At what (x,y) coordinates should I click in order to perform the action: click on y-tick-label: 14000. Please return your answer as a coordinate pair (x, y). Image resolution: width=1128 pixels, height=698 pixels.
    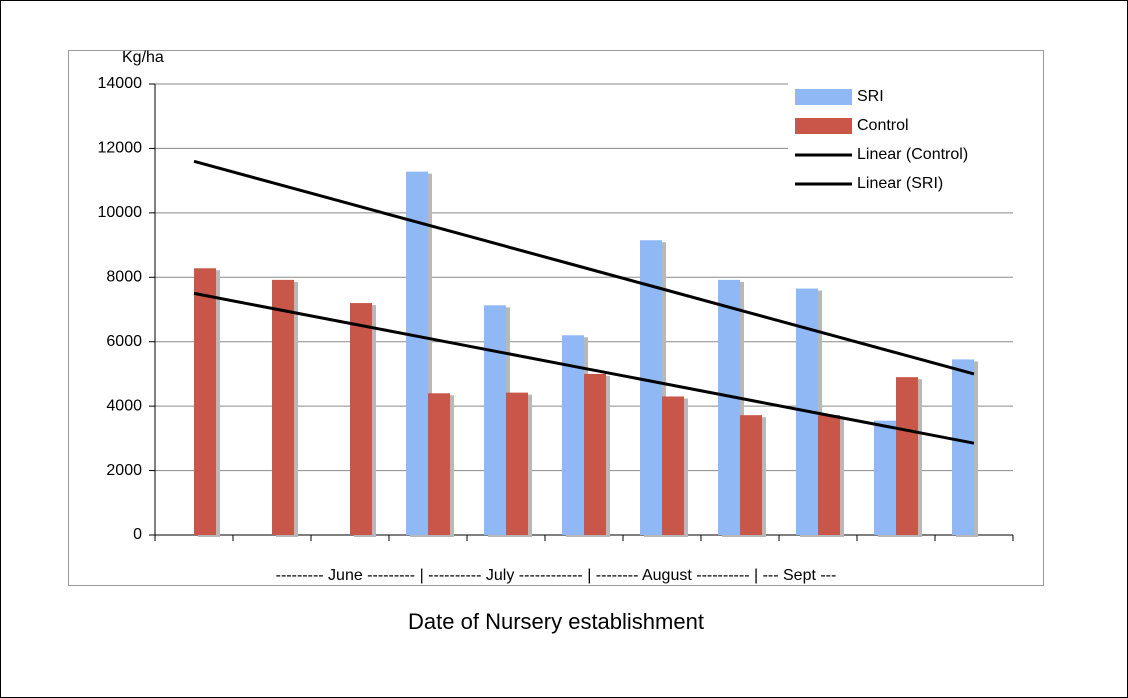
    Looking at the image, I should click on (120, 83).